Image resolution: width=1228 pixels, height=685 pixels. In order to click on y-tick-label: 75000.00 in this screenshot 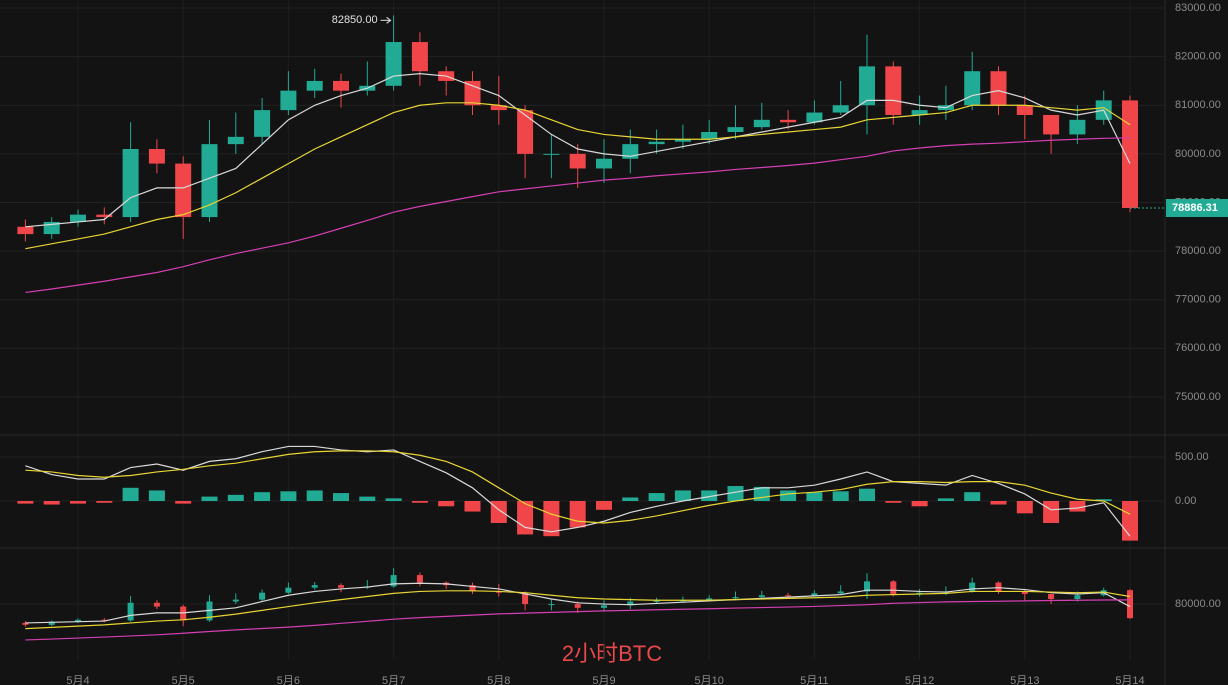, I will do `click(1198, 397)`.